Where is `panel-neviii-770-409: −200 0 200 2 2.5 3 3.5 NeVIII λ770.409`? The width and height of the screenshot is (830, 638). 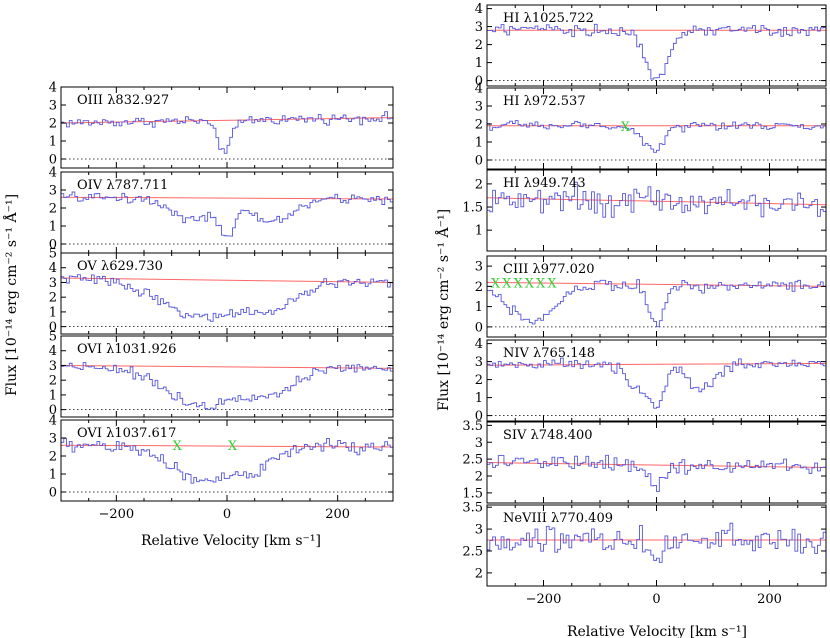 panel-neviii-770-409: −200 0 200 2 2.5 3 3.5 NeVIII λ770.409 is located at coordinates (644, 554).